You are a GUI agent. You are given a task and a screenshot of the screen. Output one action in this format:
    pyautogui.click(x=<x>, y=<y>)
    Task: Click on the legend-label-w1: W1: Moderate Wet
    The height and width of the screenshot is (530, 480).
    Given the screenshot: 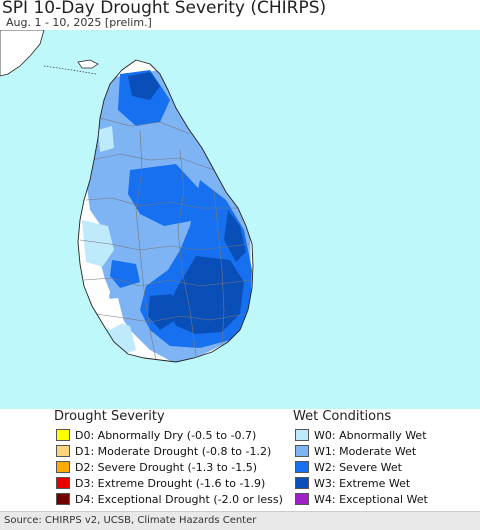 What is the action you would take?
    pyautogui.click(x=365, y=451)
    